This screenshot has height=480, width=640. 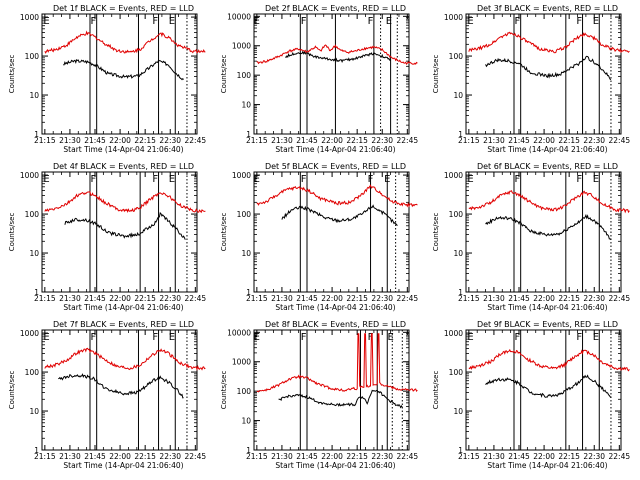 What do you see at coordinates (335, 324) in the screenshot?
I see `chart-title: Det 8f BLACK = Events, RED = LLD` at bounding box center [335, 324].